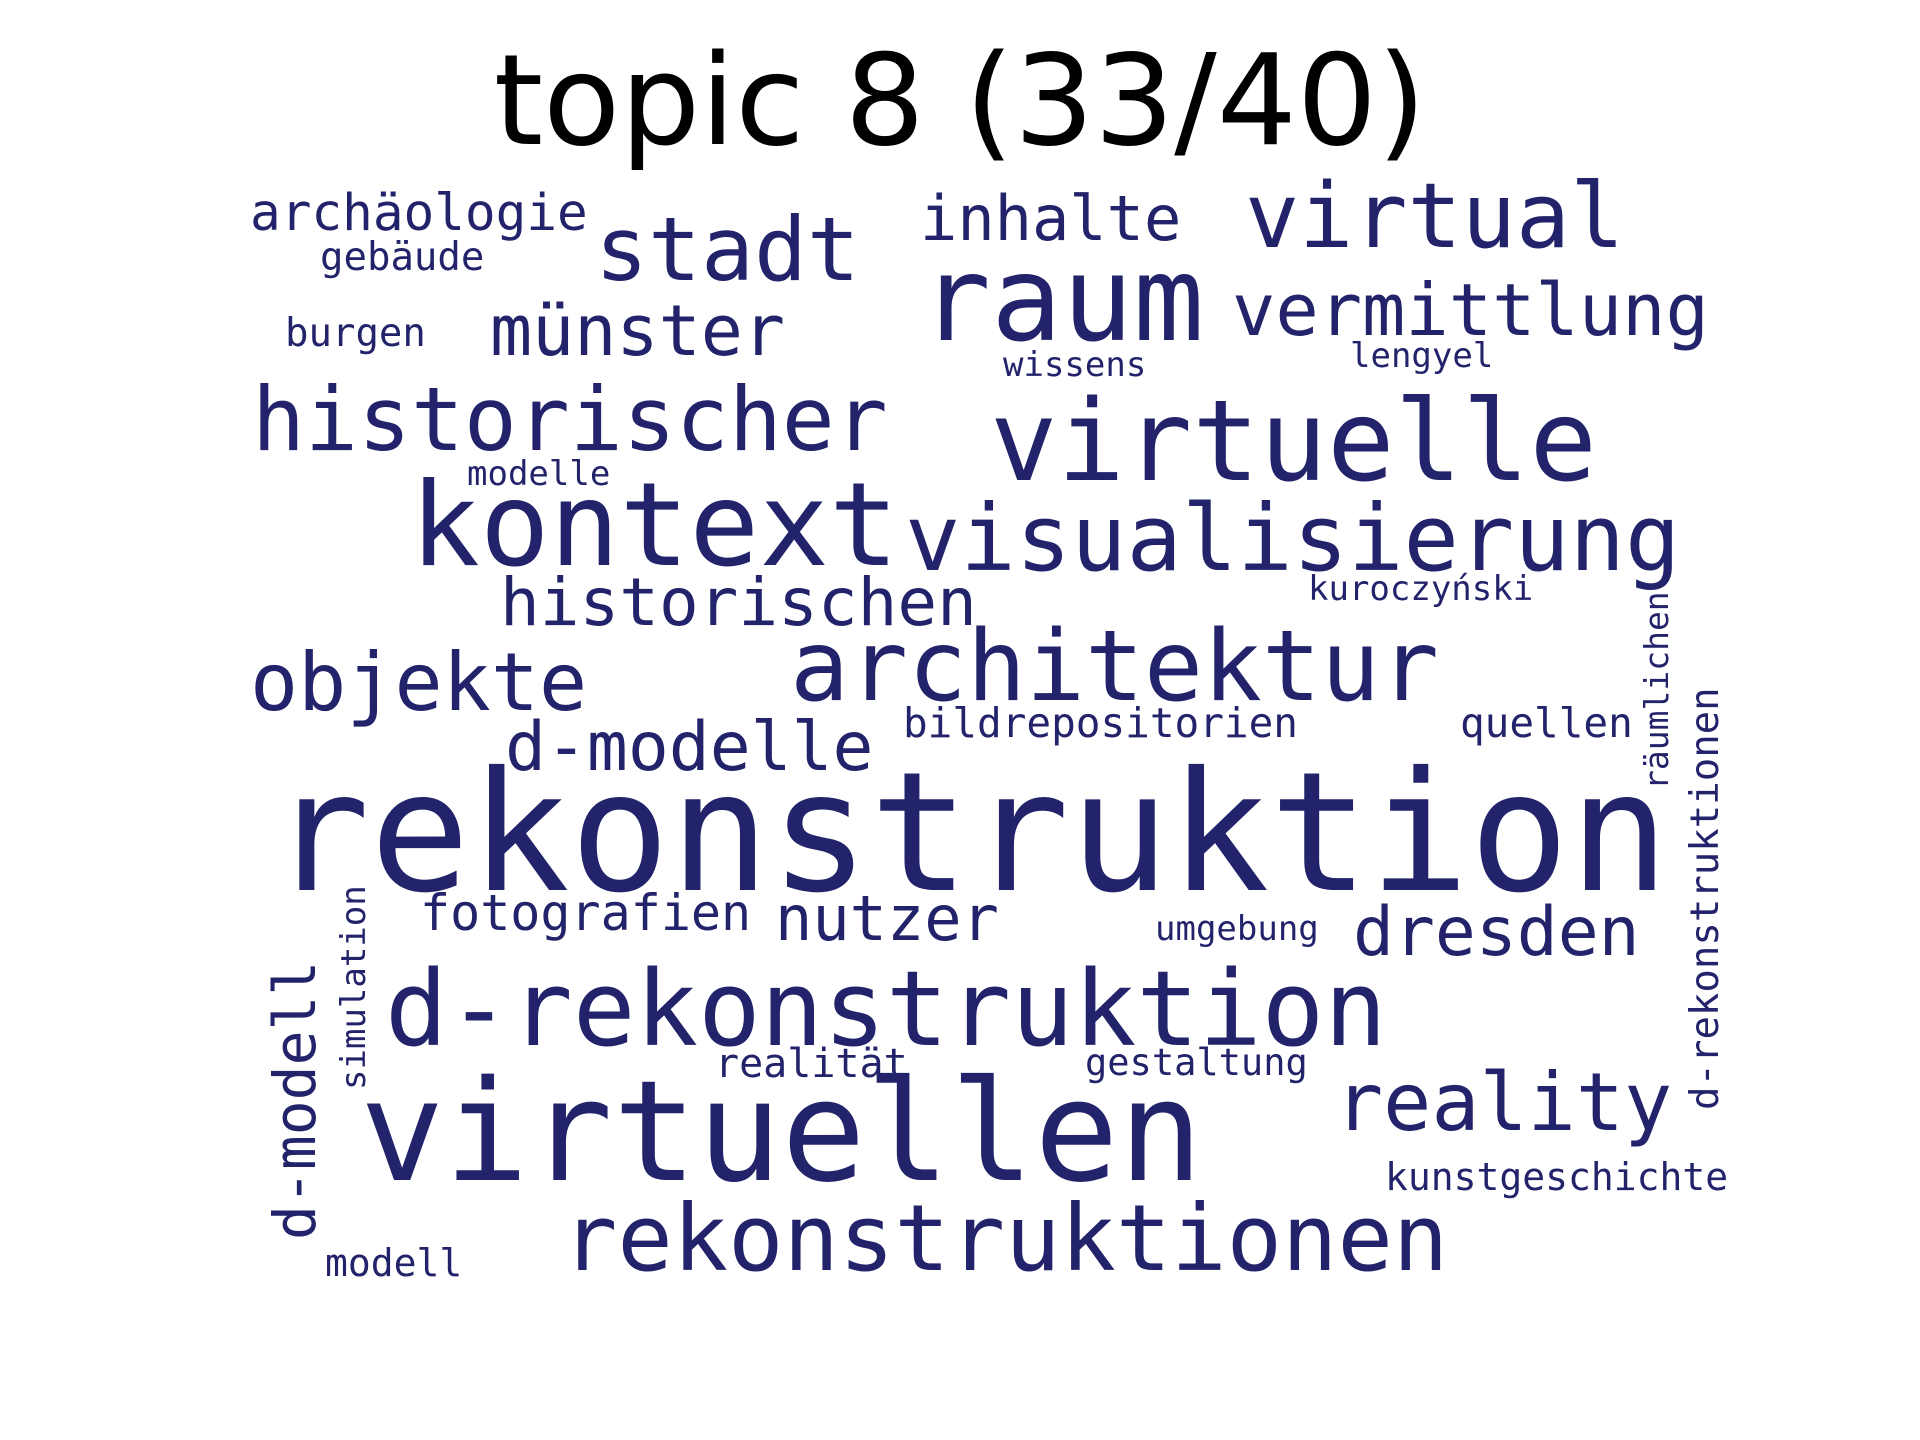  I want to click on word-historischer: historischer, so click(570, 419).